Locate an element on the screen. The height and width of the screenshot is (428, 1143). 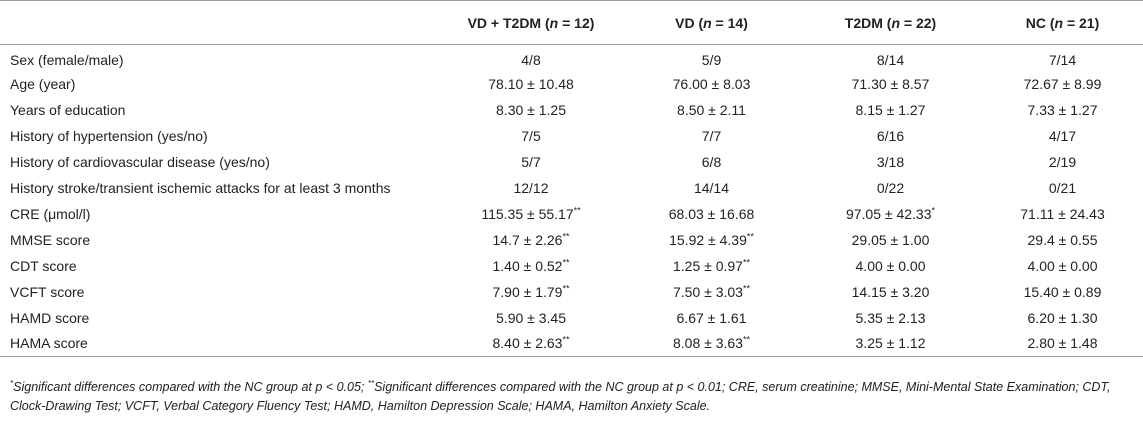
cell-value: 14.7 ± 2.26 is located at coordinates (527, 239).